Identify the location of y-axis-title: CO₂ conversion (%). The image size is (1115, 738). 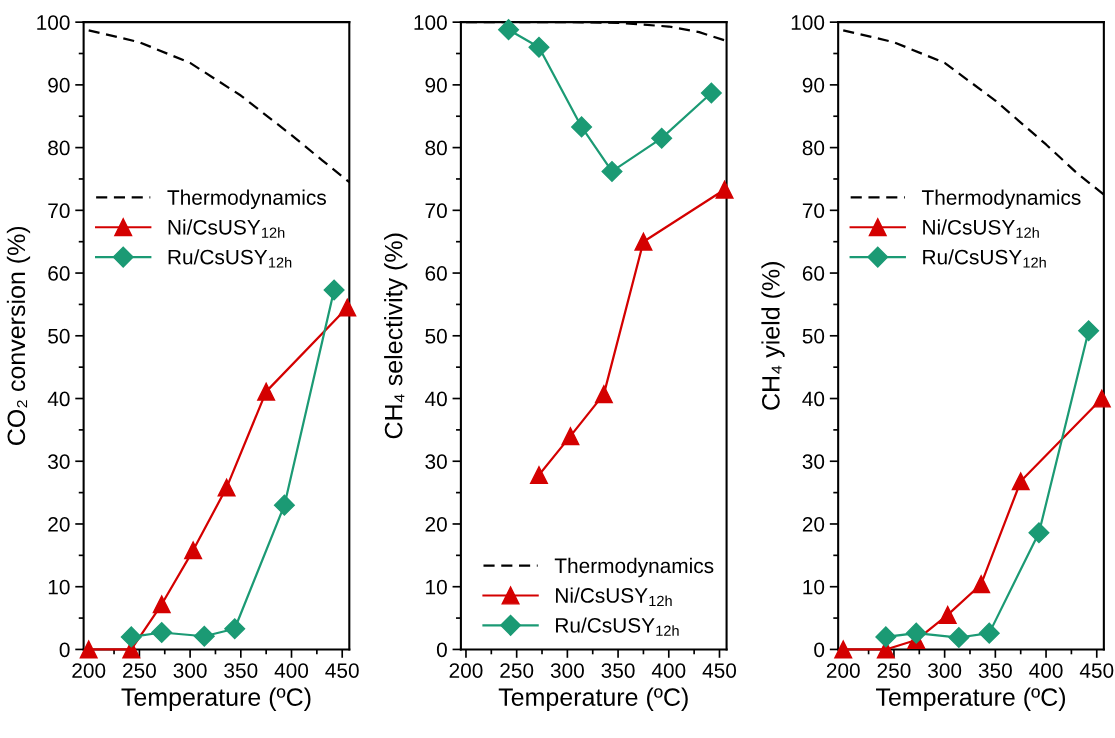
(18, 335).